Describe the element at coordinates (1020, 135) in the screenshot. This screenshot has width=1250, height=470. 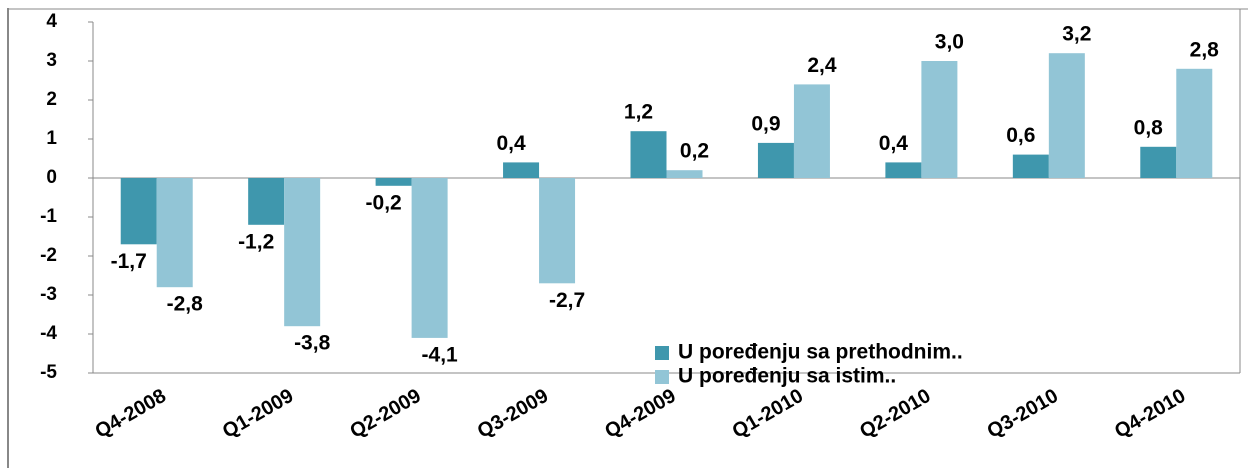
I see `value-label: 0,6` at that location.